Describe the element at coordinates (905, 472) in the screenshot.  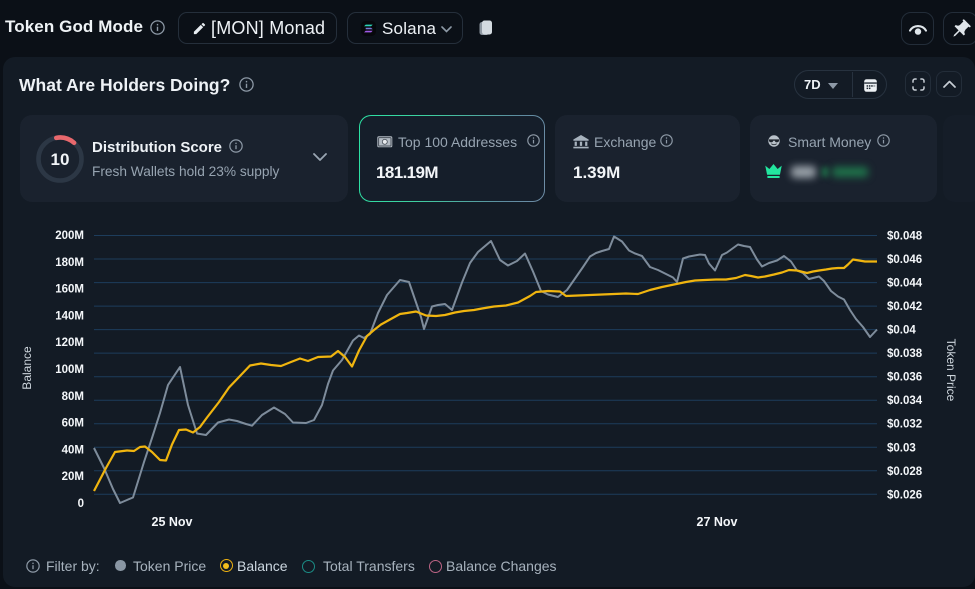
I see `svg-text: $0.028` at that location.